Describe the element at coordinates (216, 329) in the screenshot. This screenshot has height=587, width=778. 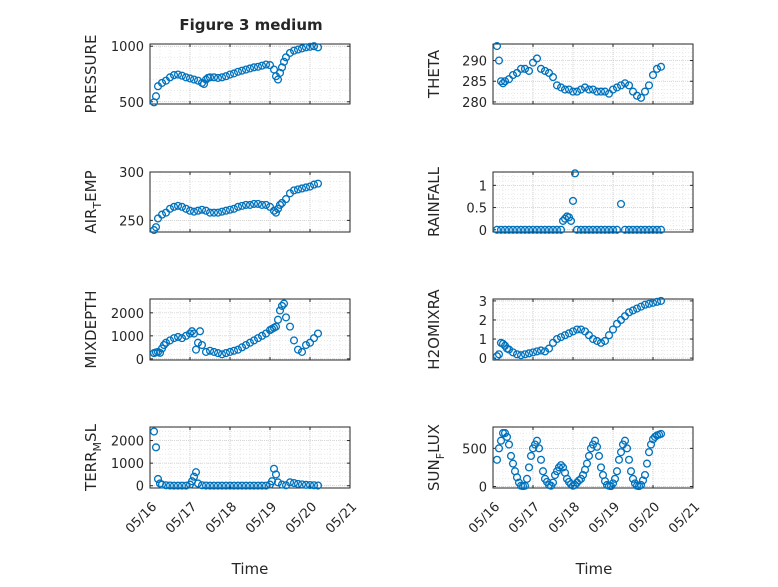
I see `panel-mixdepth: 0 1000 2000 MIXDEPTH` at that location.